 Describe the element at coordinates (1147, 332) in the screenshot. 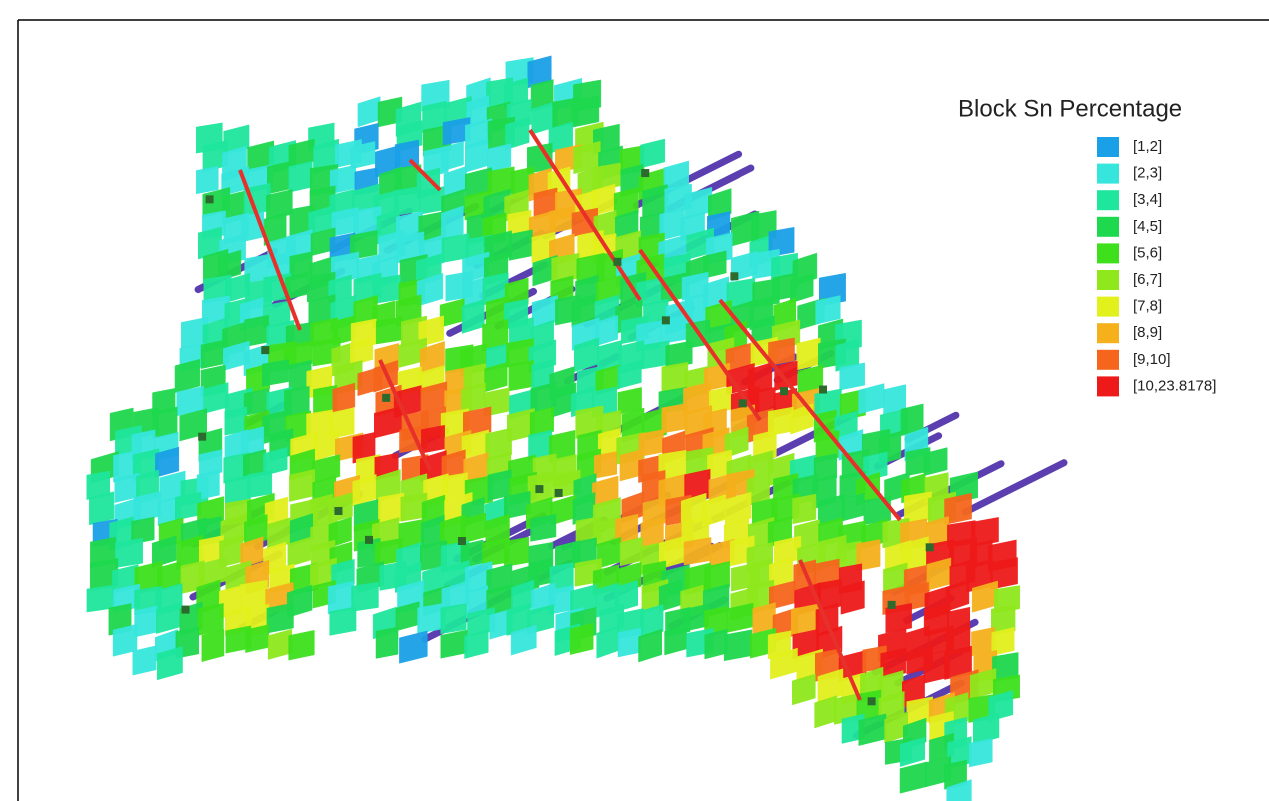

I see `legend-label: [8,9]` at that location.